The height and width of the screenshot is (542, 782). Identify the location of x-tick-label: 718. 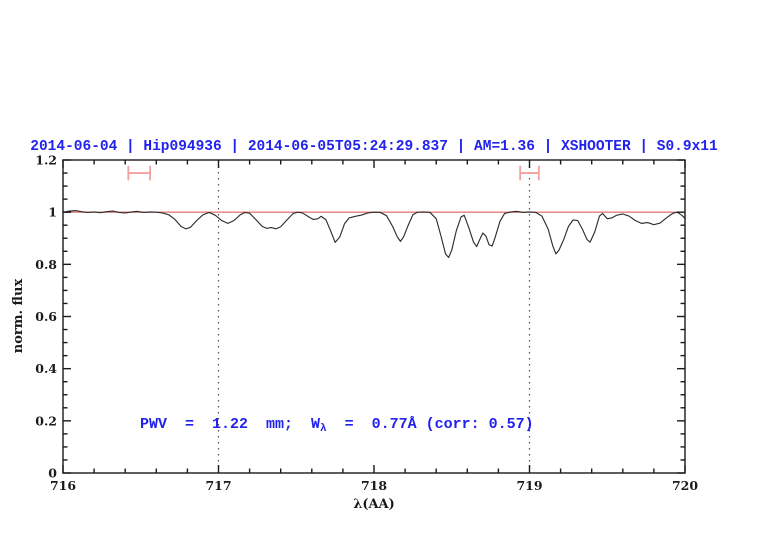
(374, 485).